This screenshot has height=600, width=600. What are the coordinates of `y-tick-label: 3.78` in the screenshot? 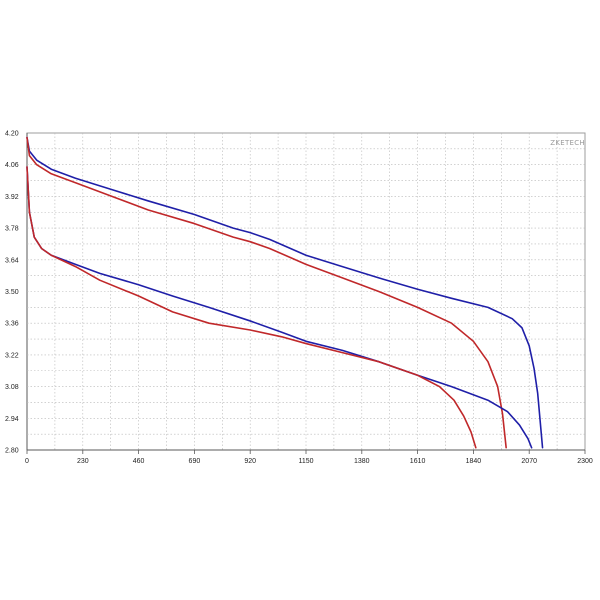 It's located at (12, 229).